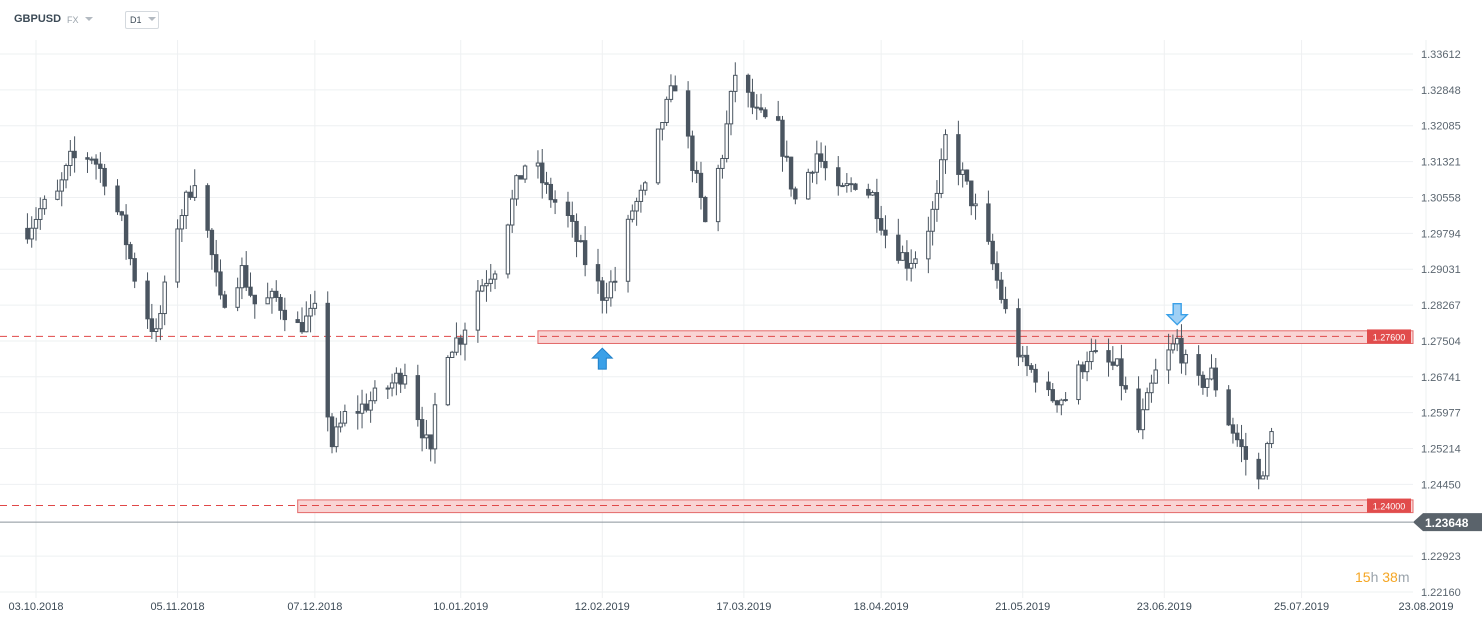 This screenshot has width=1482, height=622. Describe the element at coordinates (881, 607) in the screenshot. I see `x-tick-label: 18.04.2019` at that location.